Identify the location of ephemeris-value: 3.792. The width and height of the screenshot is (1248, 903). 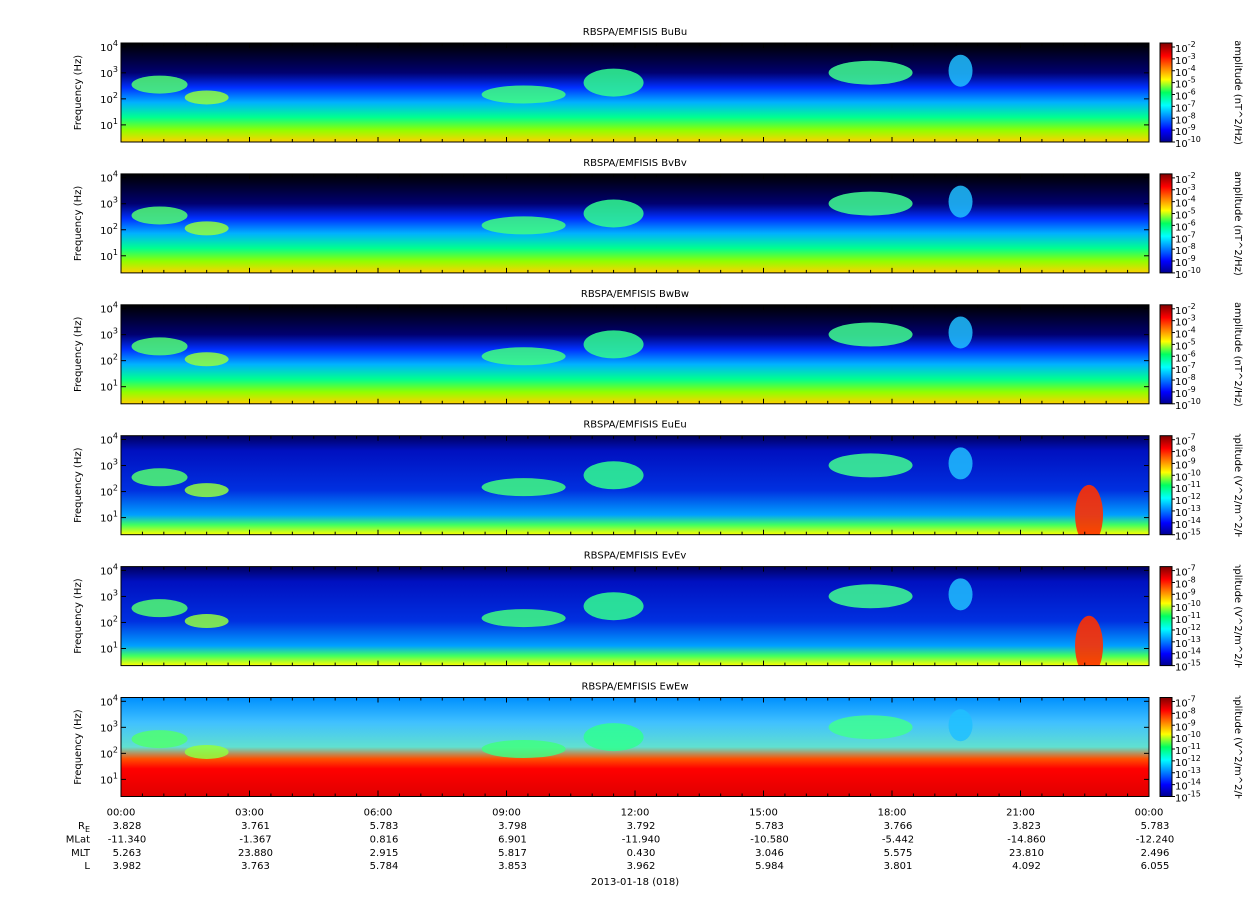
(641, 826).